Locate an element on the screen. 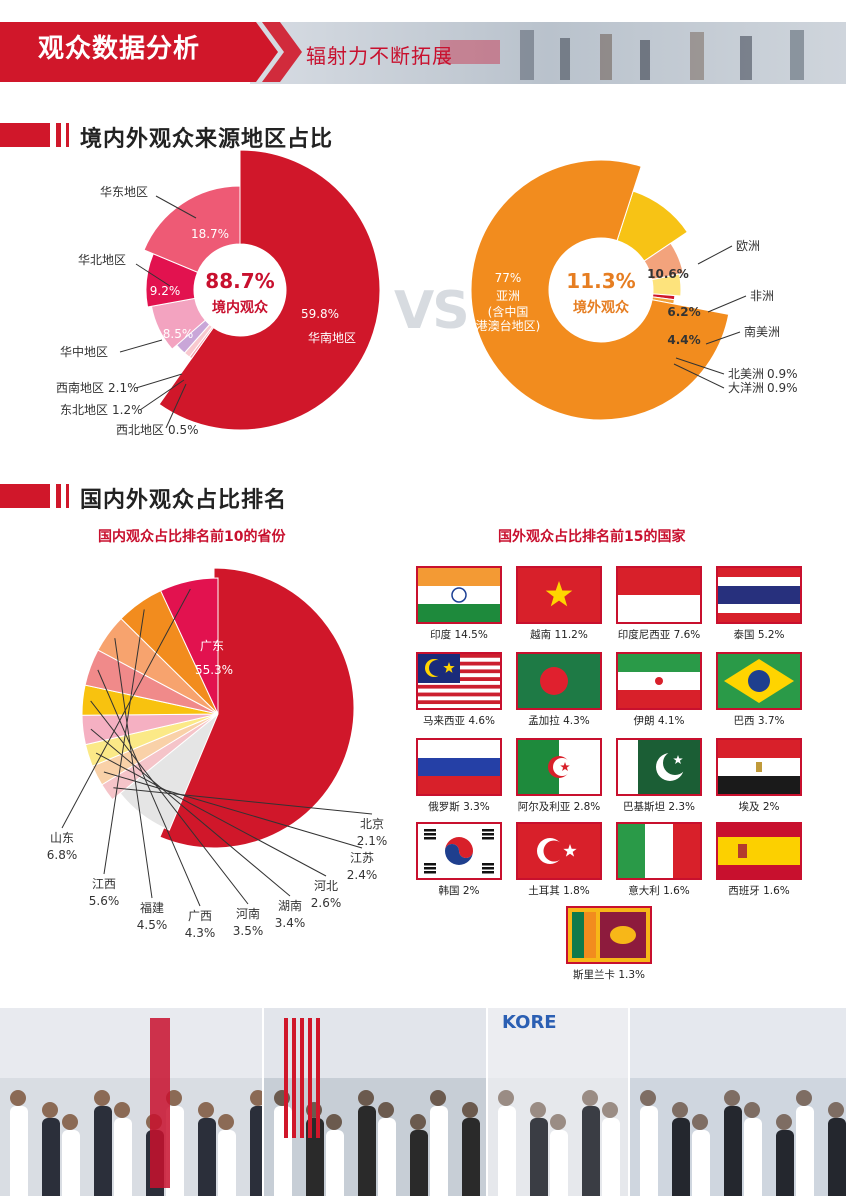  section-bar-ranking is located at coordinates (34, 496).